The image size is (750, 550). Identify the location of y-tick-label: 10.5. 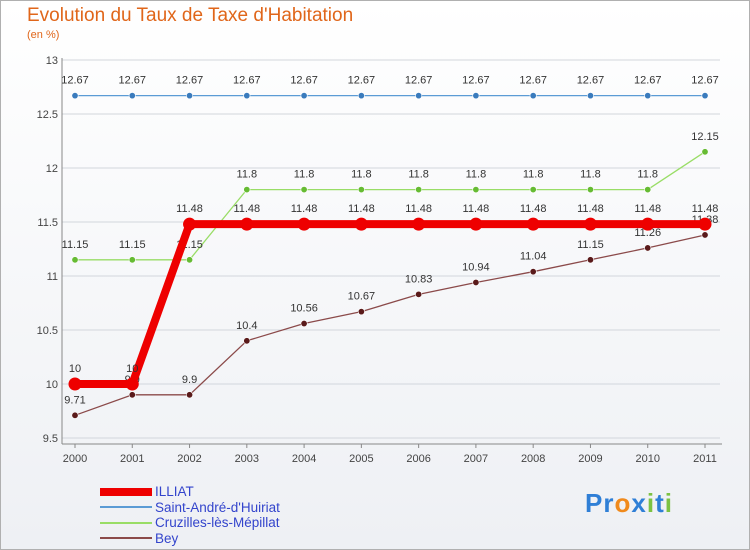
(47, 331).